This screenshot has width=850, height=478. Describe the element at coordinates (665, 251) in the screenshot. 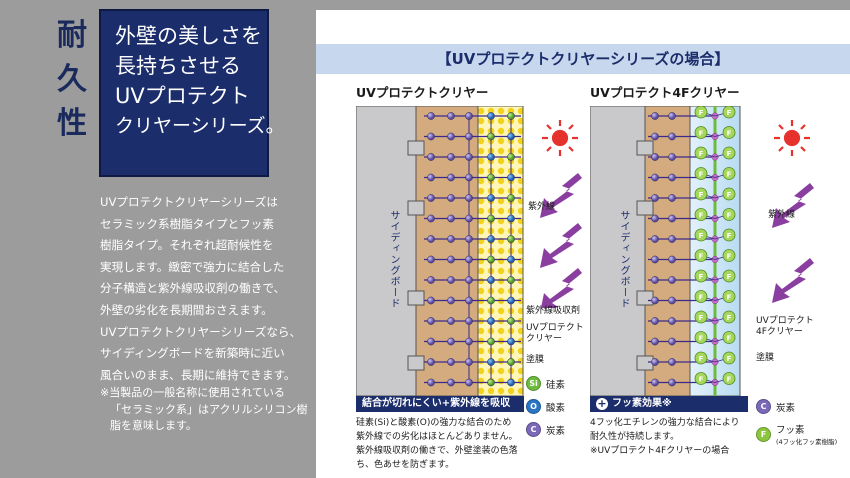

I see `right-structure-diagram: F F F F F F F F F F F F F F F F F F F F F F F F F F F F` at that location.